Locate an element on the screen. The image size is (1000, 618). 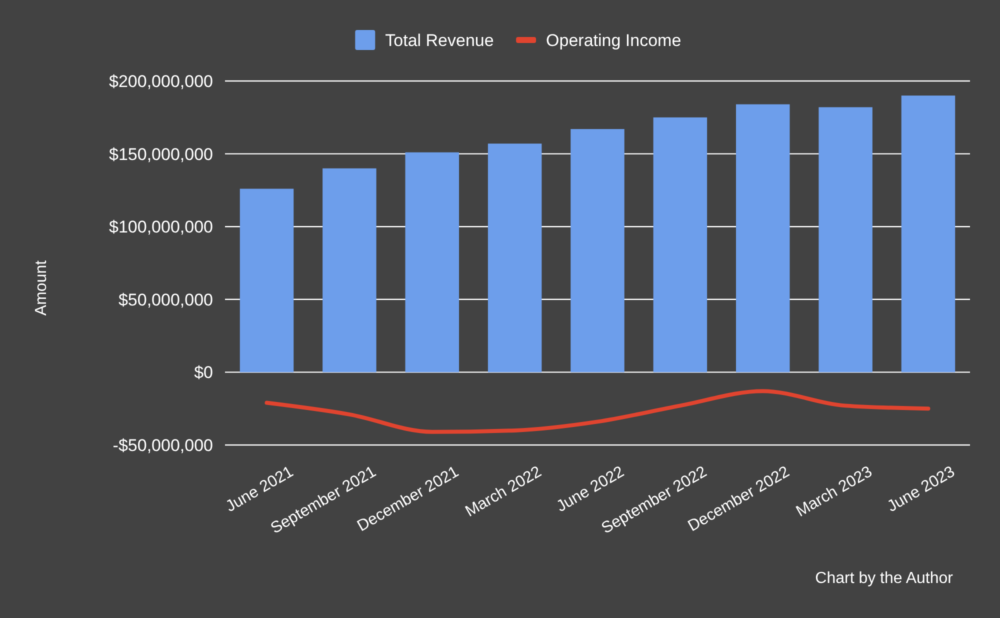
y-tick-label: $50,000,000 is located at coordinates (165, 300).